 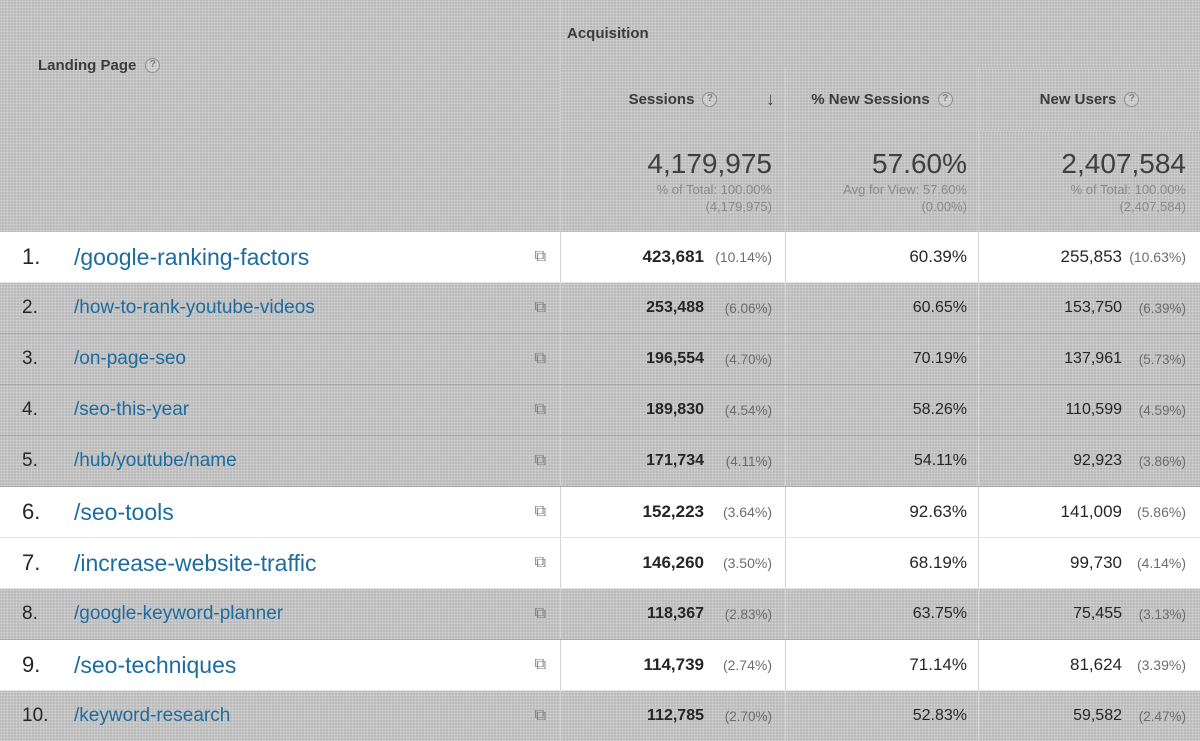 What do you see at coordinates (35, 715) in the screenshot?
I see `row-number: 10.` at bounding box center [35, 715].